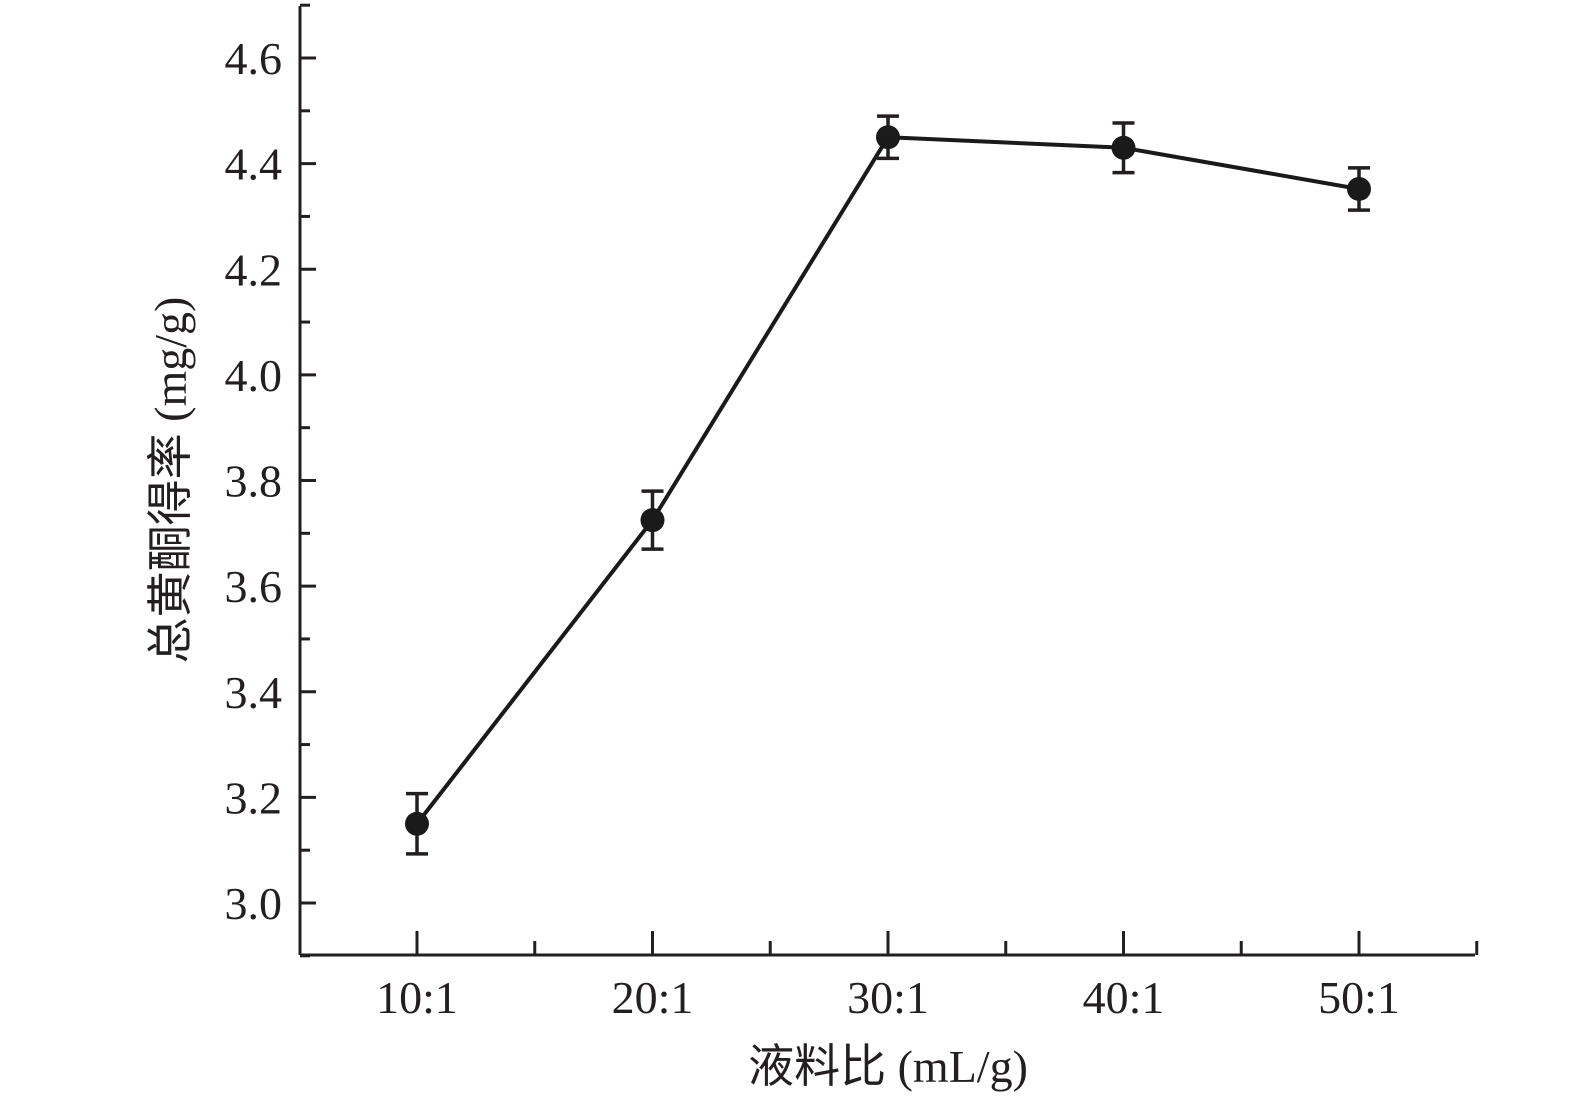  I want to click on x-tick-label: 10:1, so click(417, 997).